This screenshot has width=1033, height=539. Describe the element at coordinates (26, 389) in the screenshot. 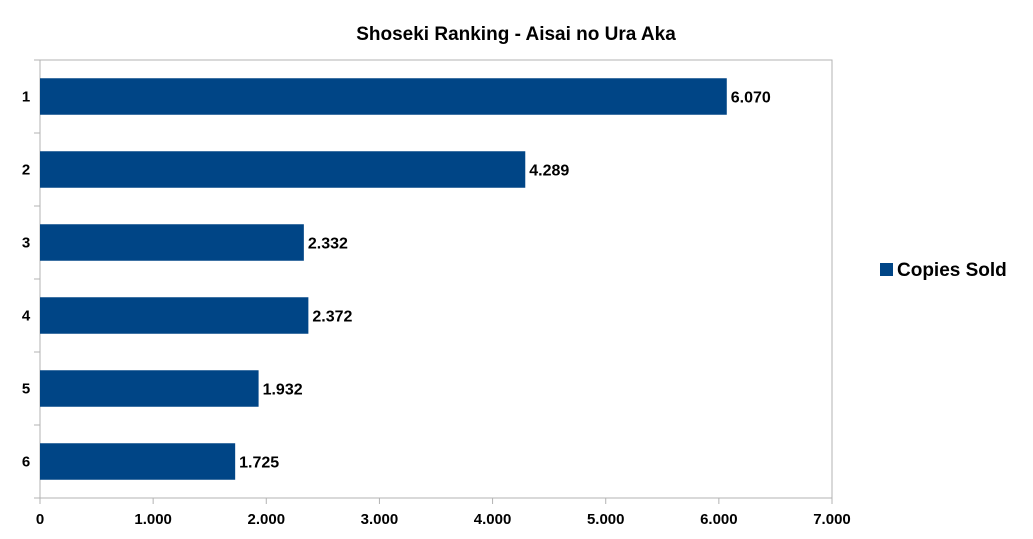

I see `y-category-label: 5` at that location.